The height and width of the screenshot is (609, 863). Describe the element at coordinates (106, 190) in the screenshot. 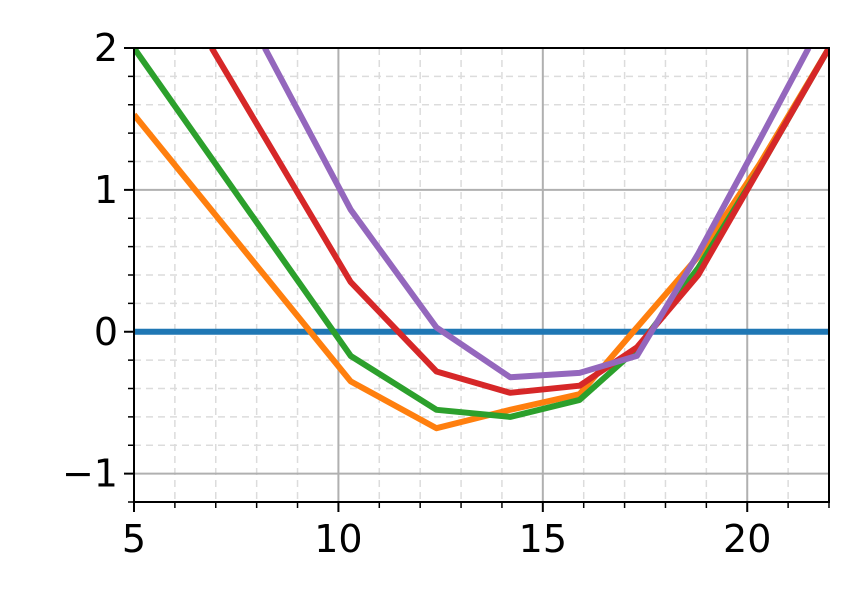

I see `y-tick-label: 1` at that location.